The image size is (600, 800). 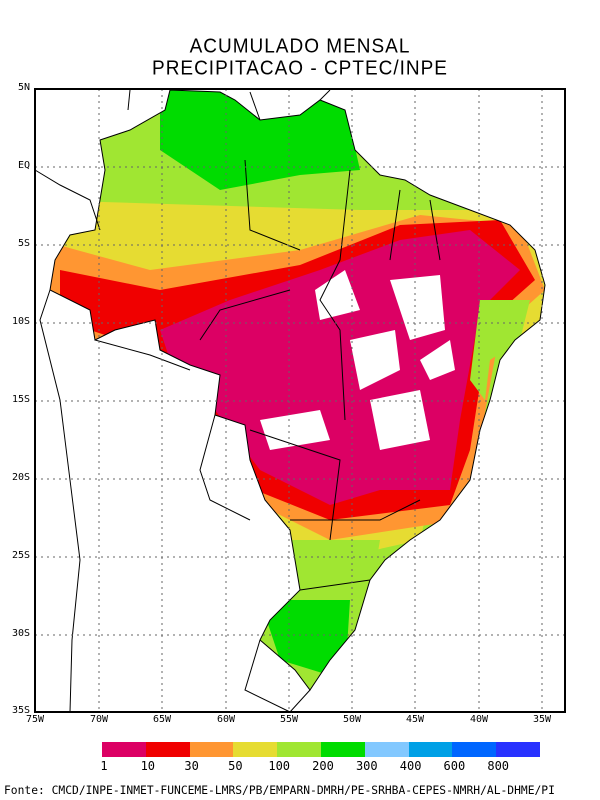 I want to click on legend-label: 30, so click(x=191, y=766).